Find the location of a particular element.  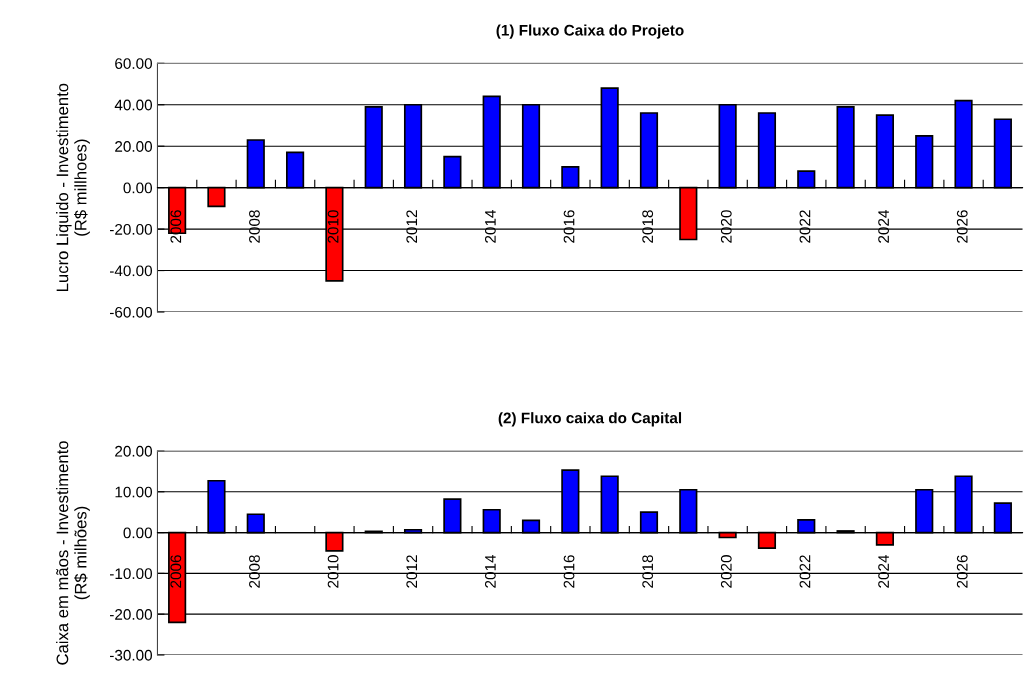

y-axis-title: Lucro Liquido - Investimento (R$ millhoes) is located at coordinates (73, 187).